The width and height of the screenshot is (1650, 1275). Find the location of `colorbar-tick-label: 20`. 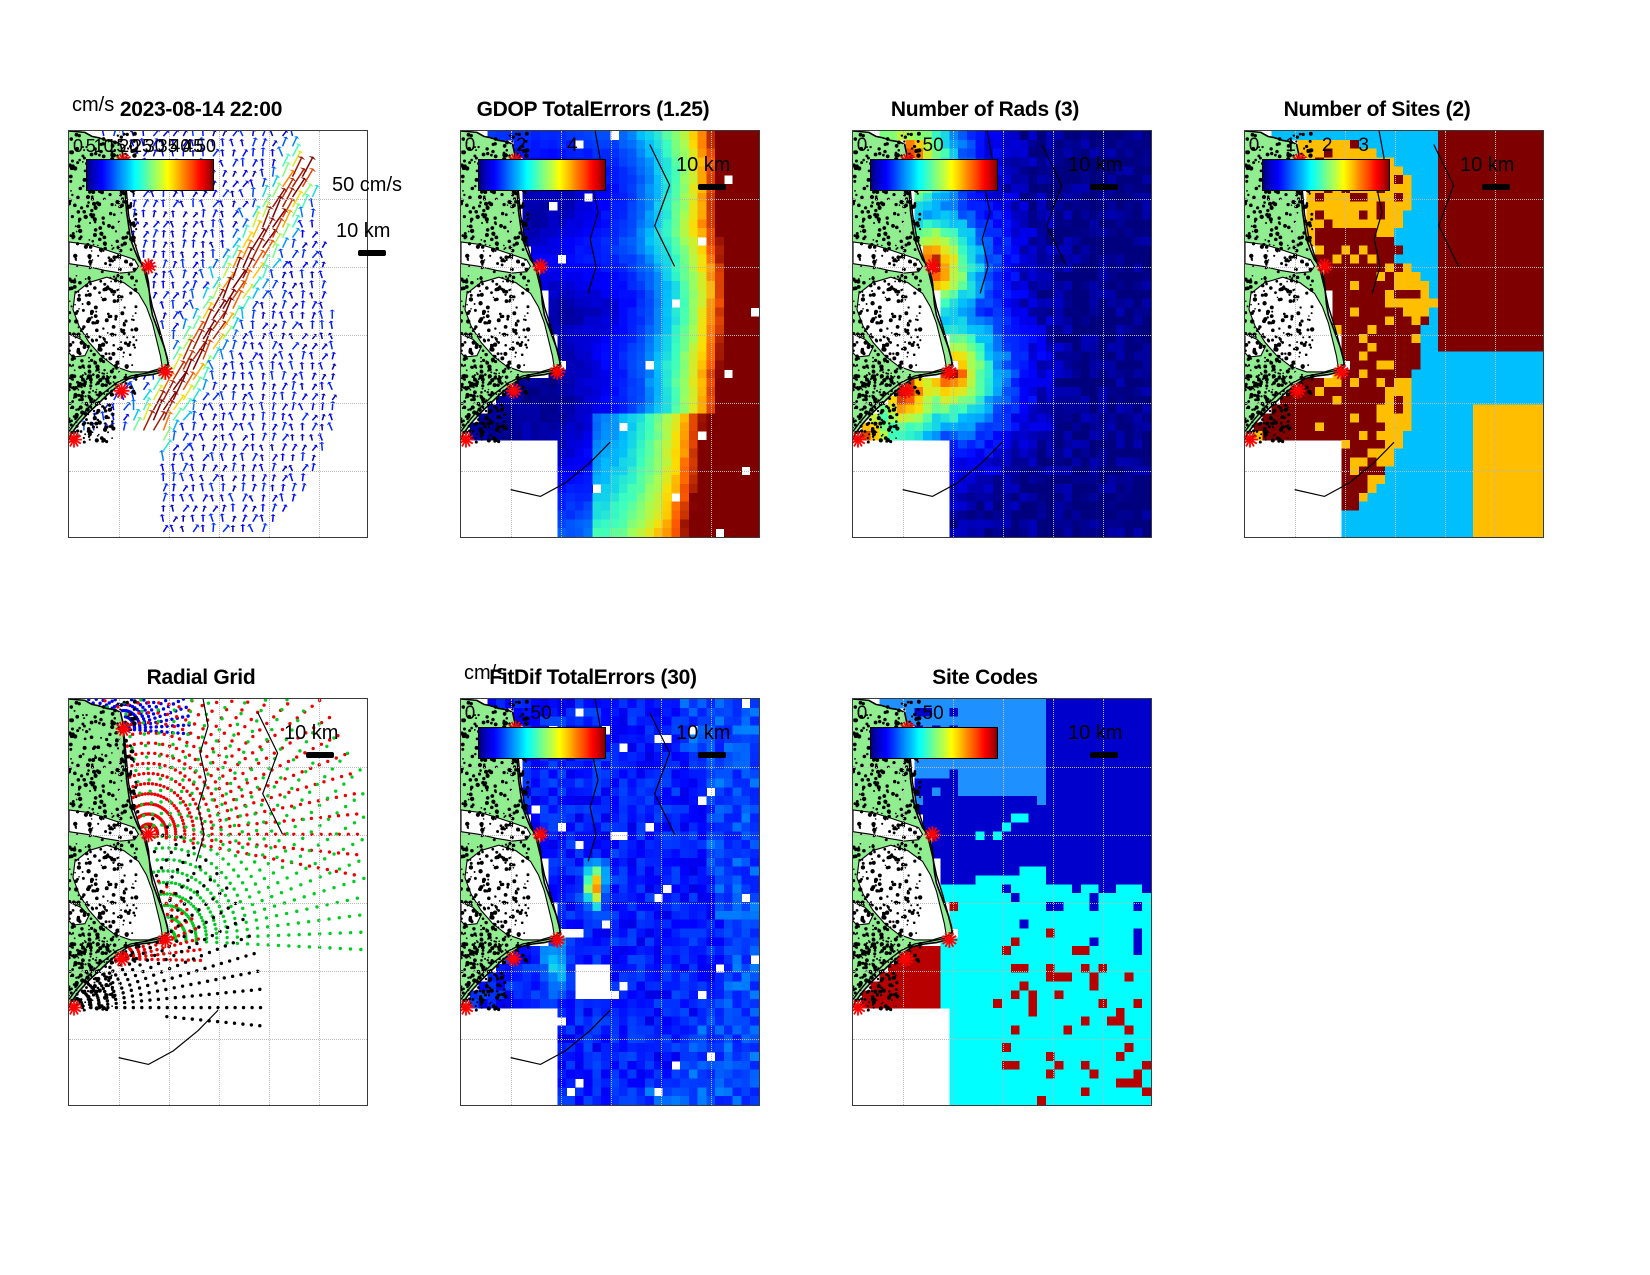

colorbar-tick-label: 20 is located at coordinates (129, 146).